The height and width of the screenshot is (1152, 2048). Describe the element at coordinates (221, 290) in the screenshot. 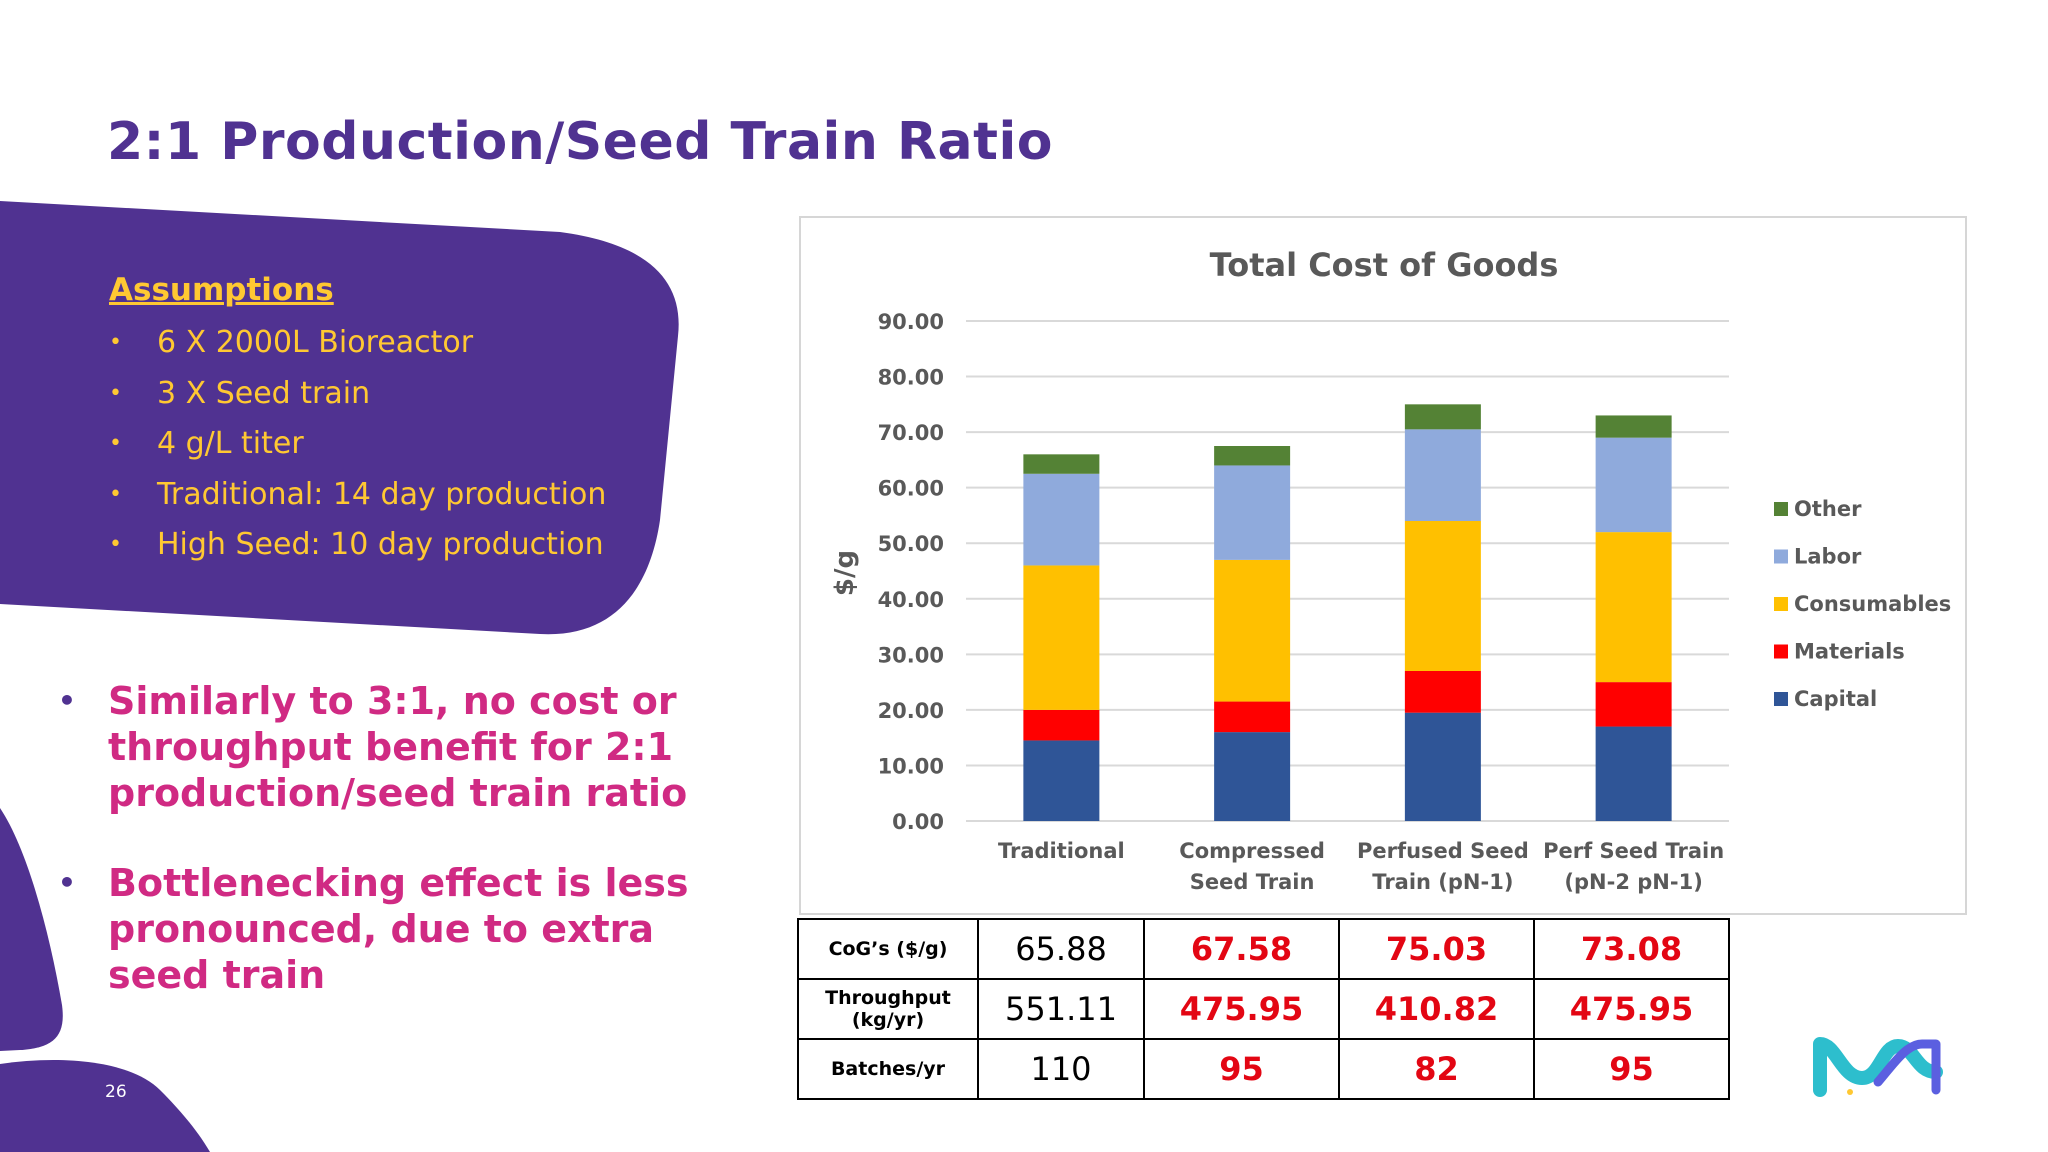

I see `assumptions-heading: Assumptions` at that location.